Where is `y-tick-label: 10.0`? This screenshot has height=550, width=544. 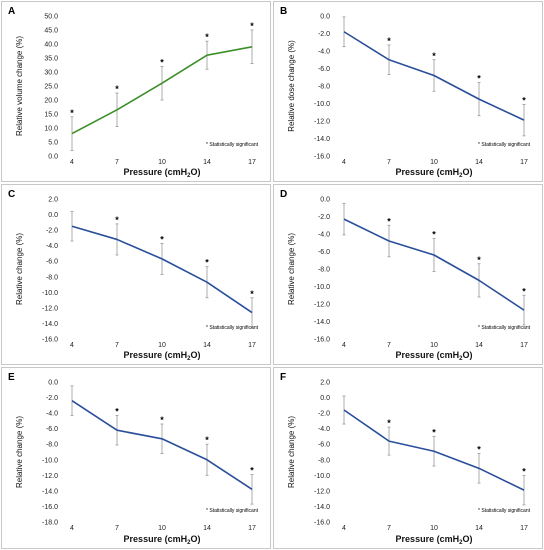 y-tick-label: 10.0 is located at coordinates (51, 129).